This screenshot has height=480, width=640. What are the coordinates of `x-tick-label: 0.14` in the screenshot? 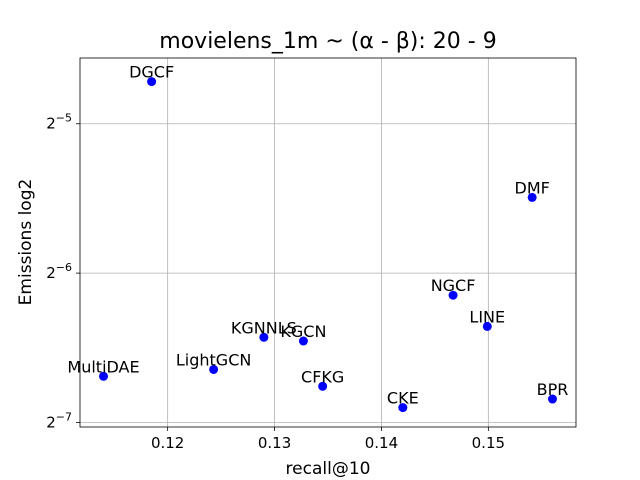 It's located at (381, 443).